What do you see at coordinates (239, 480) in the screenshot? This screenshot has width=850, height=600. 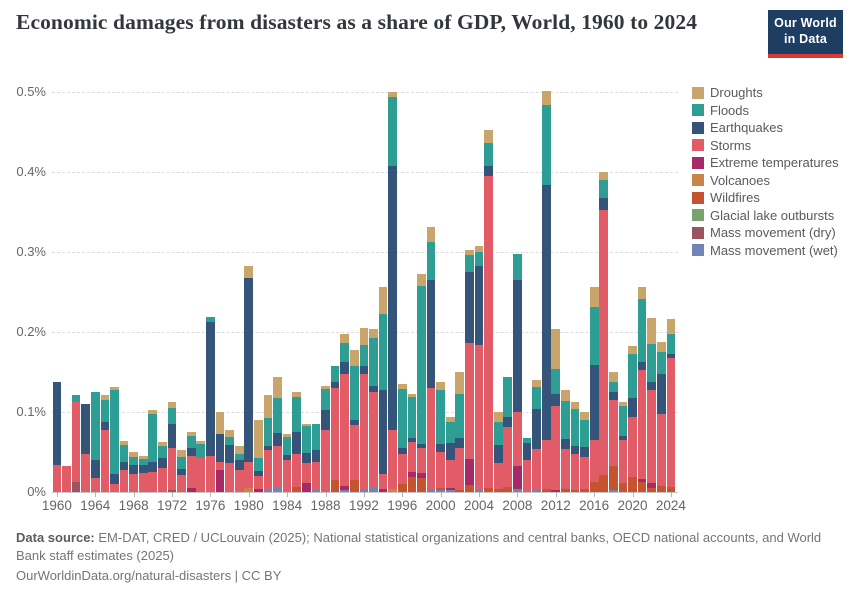 I see `bar-segment-storms-1979` at bounding box center [239, 480].